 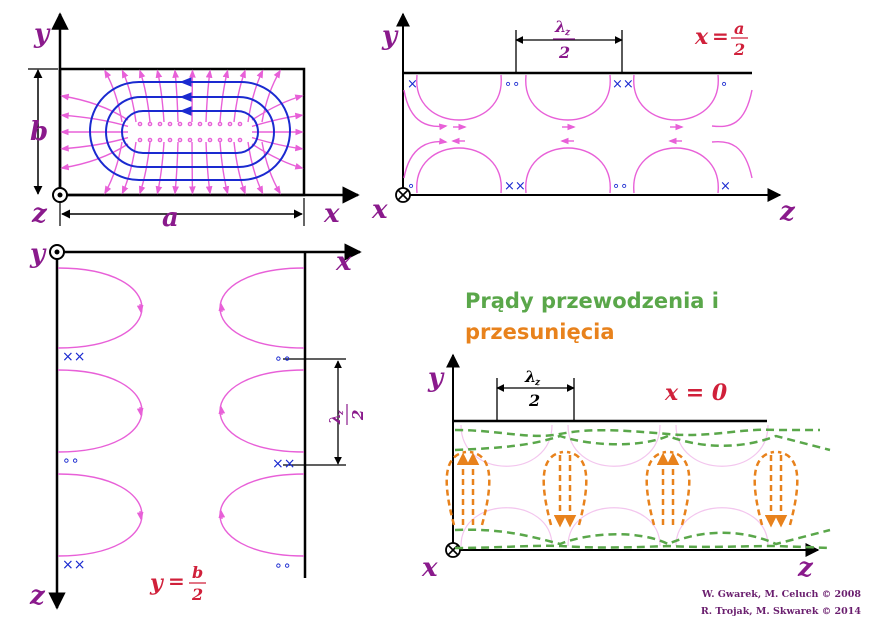 I want to click on title-line-1: Prądy przewodzenia i, so click(x=592, y=301).